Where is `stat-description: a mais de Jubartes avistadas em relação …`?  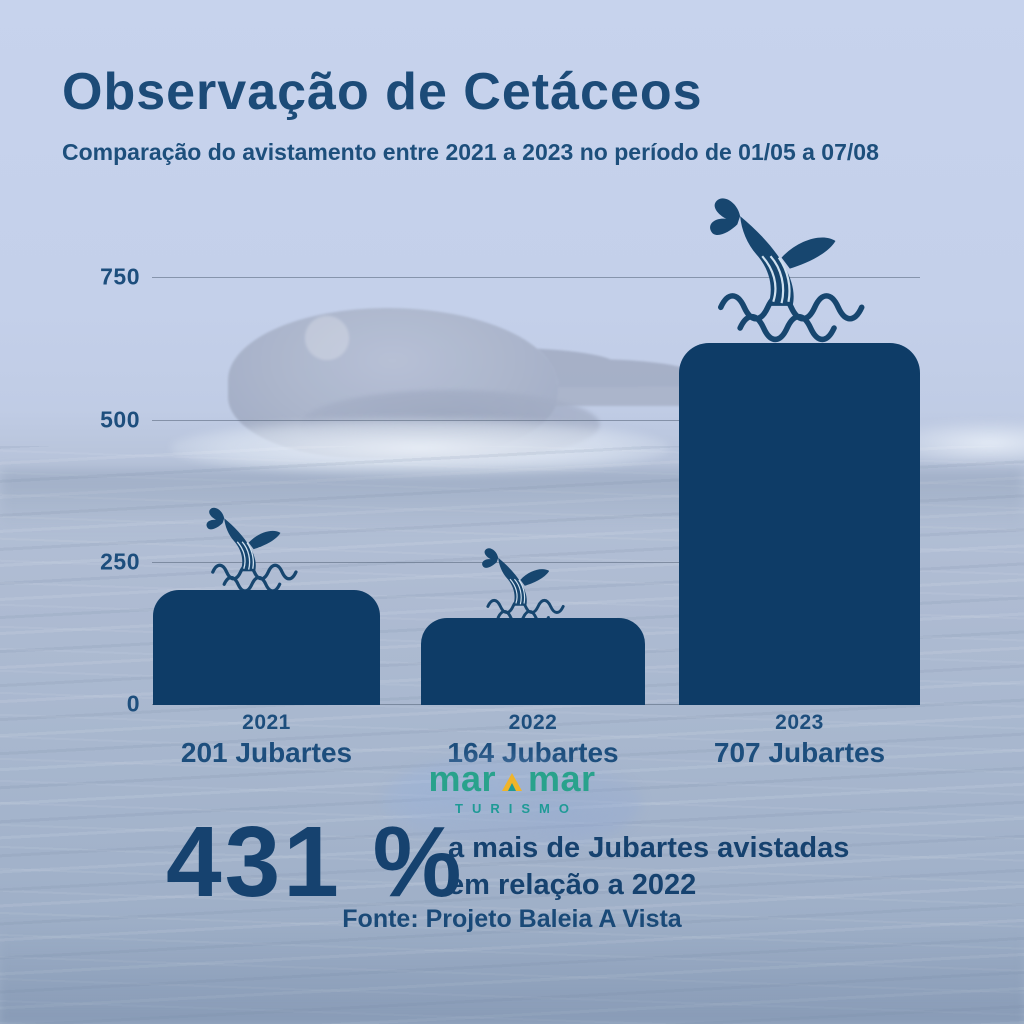 stat-description: a mais de Jubartes avistadas em relação … is located at coordinates (648, 867).